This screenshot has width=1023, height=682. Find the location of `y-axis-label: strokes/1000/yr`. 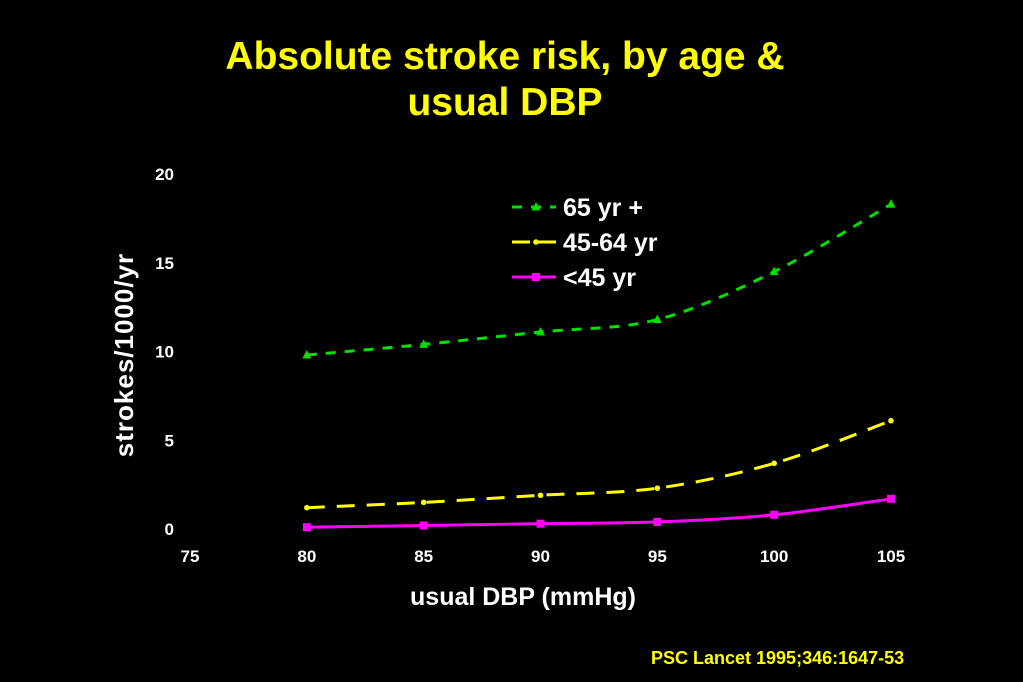

y-axis-label: strokes/1000/yr is located at coordinates (124, 355).